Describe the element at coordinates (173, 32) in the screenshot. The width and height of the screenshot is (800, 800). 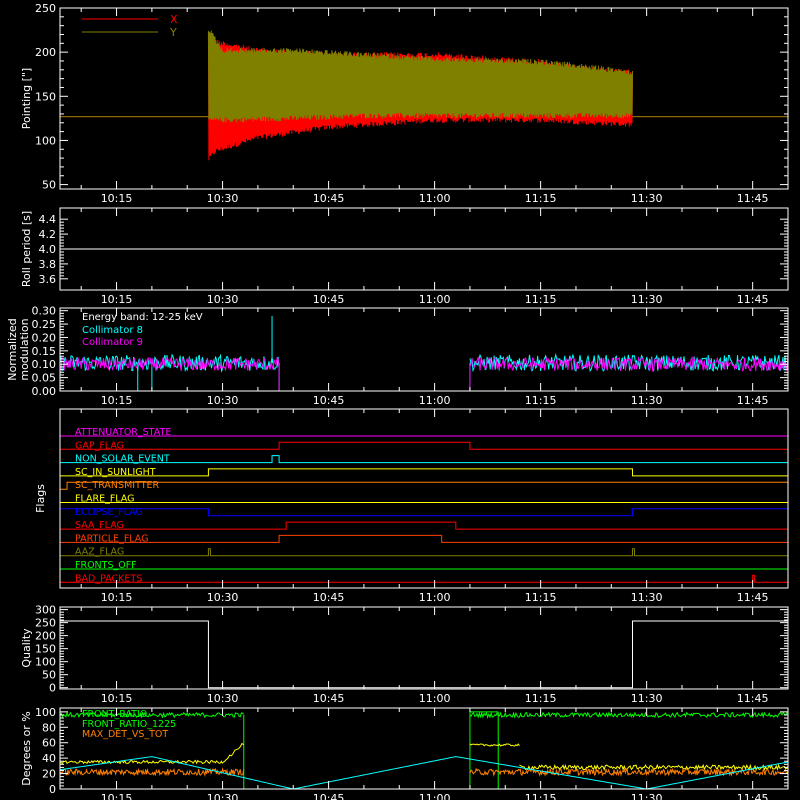
I see `legend-label-Y: Y` at that location.